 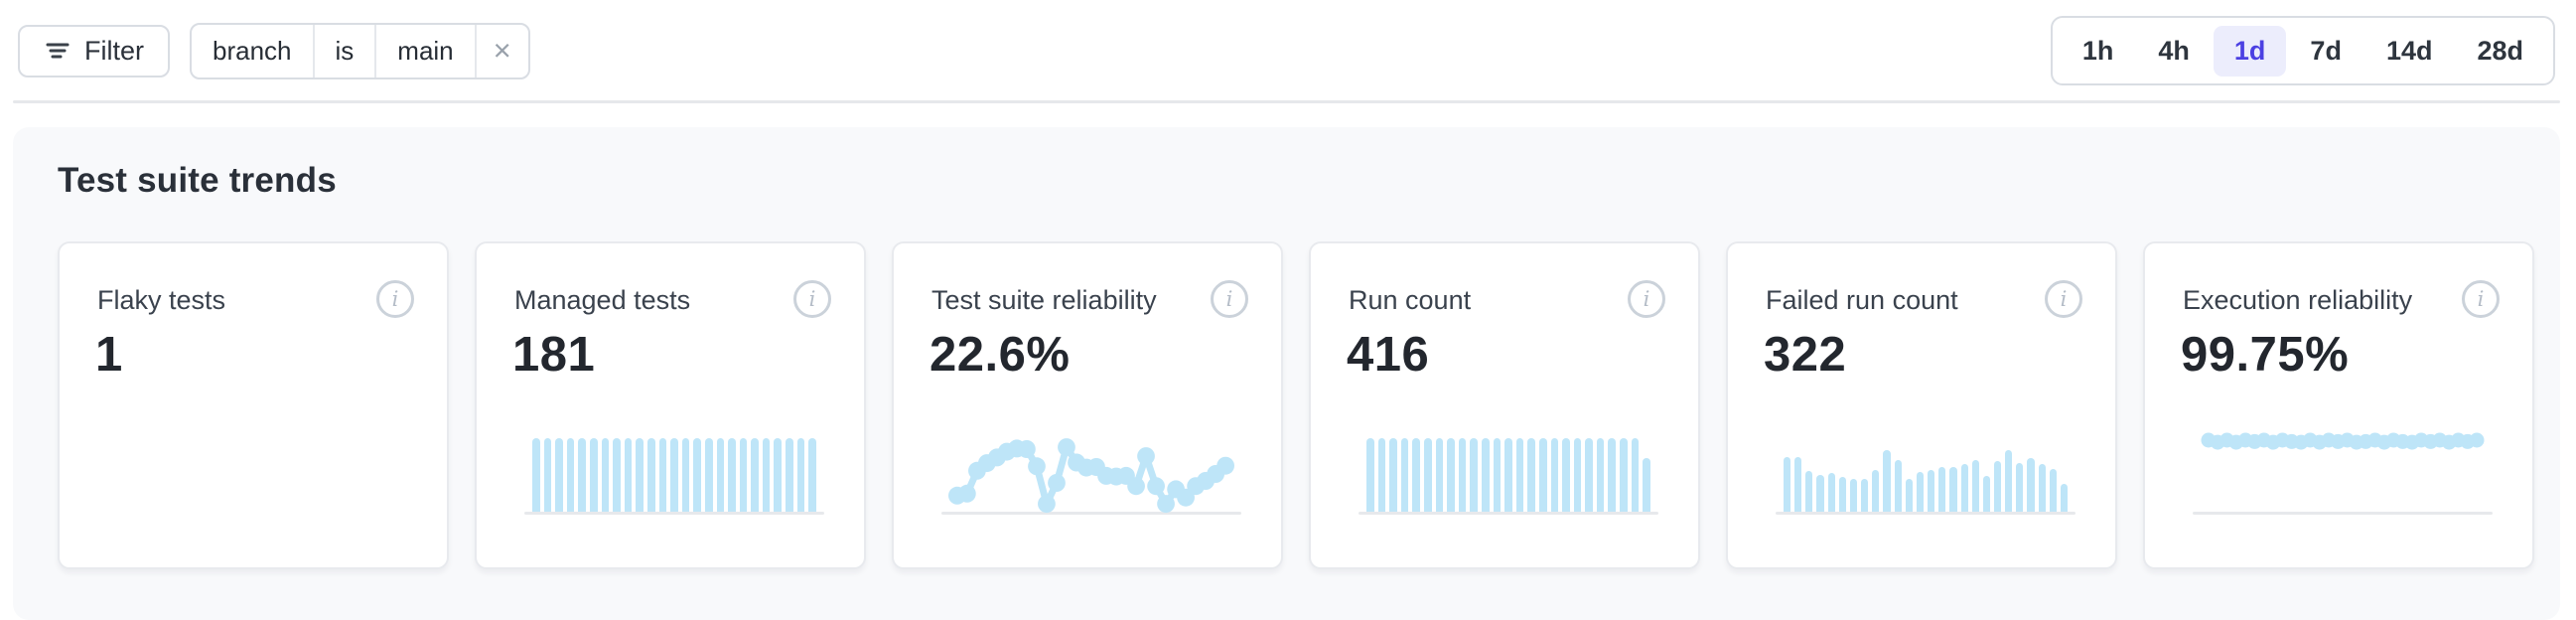 I want to click on card-label: Test suite reliability, so click(x=1044, y=300).